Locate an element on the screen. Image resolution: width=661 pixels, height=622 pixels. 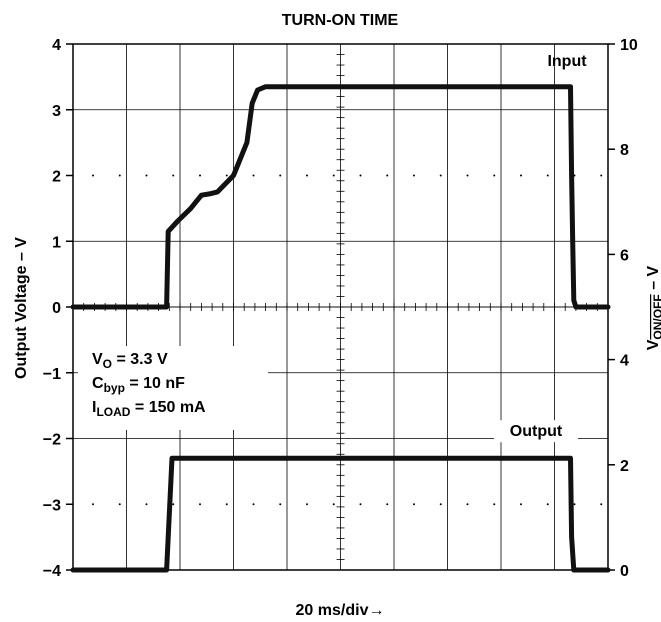
y-left-tick-label: −1 is located at coordinates (52, 374).